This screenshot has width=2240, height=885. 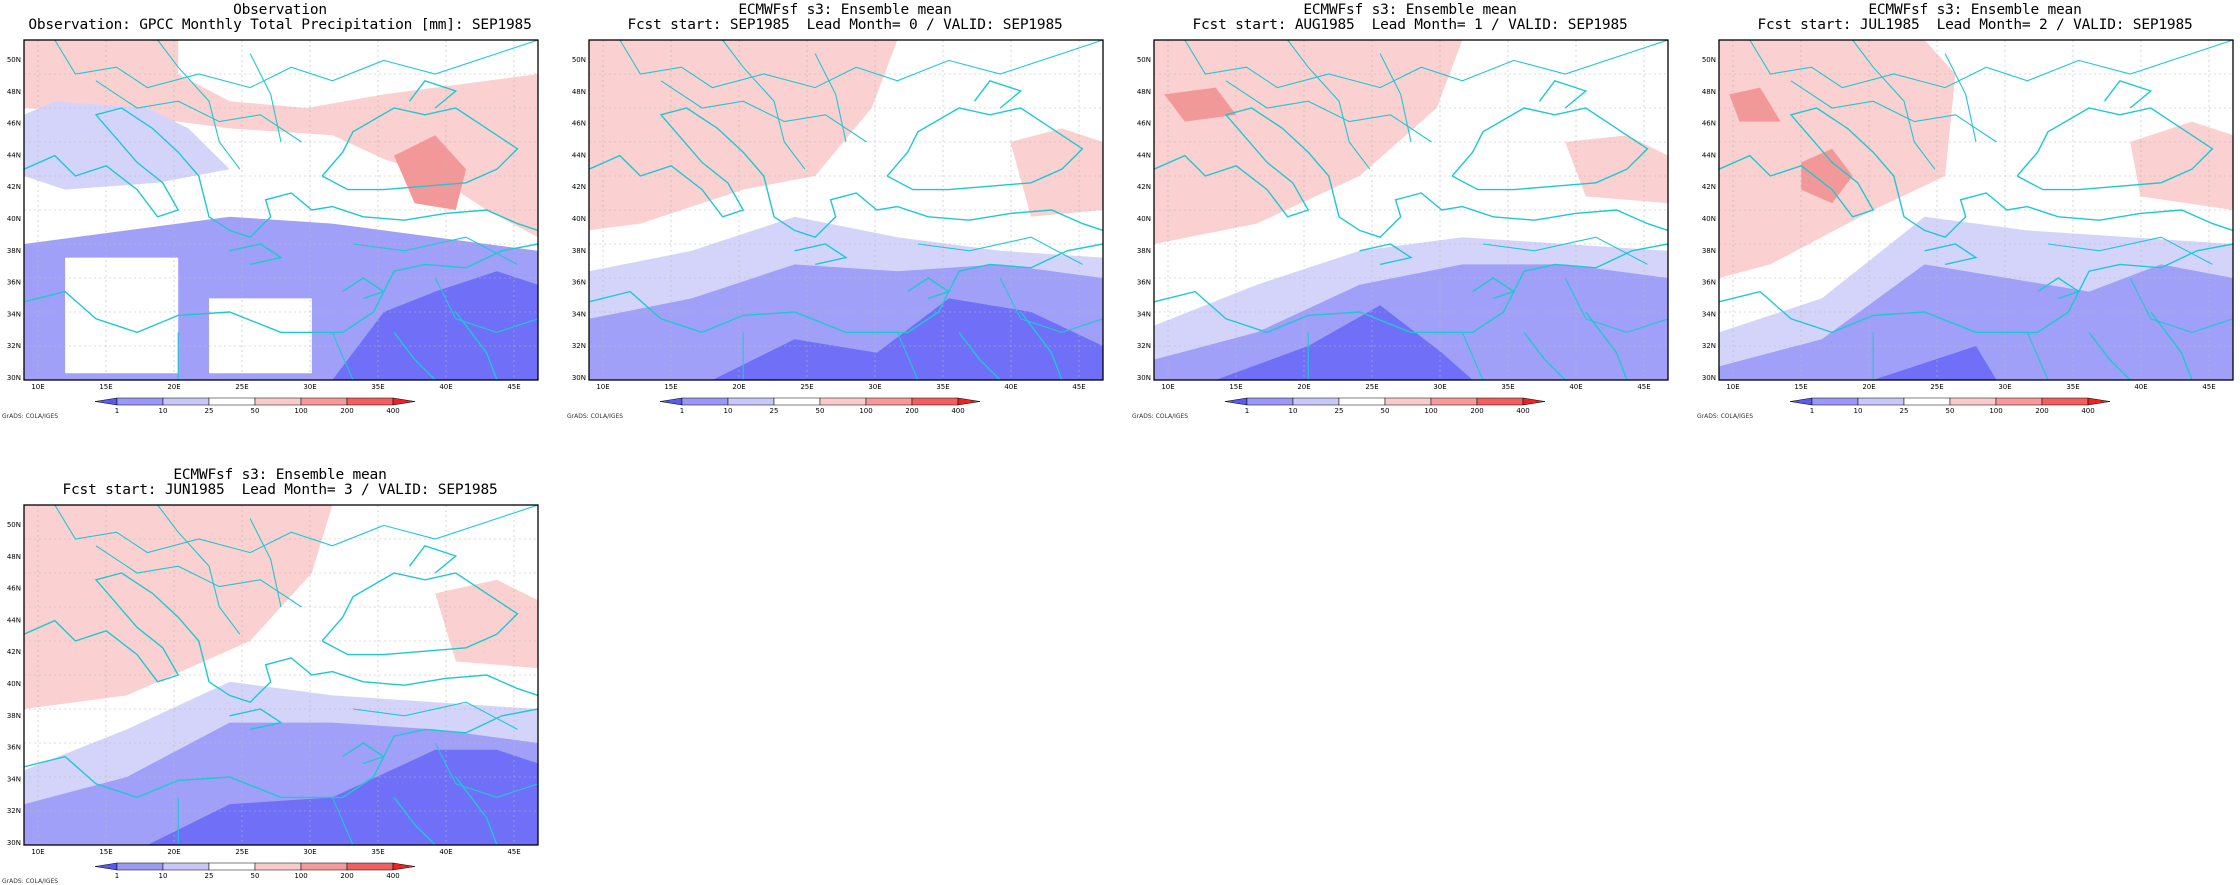 What do you see at coordinates (37, 852) in the screenshot?
I see `lon-label: 10E` at bounding box center [37, 852].